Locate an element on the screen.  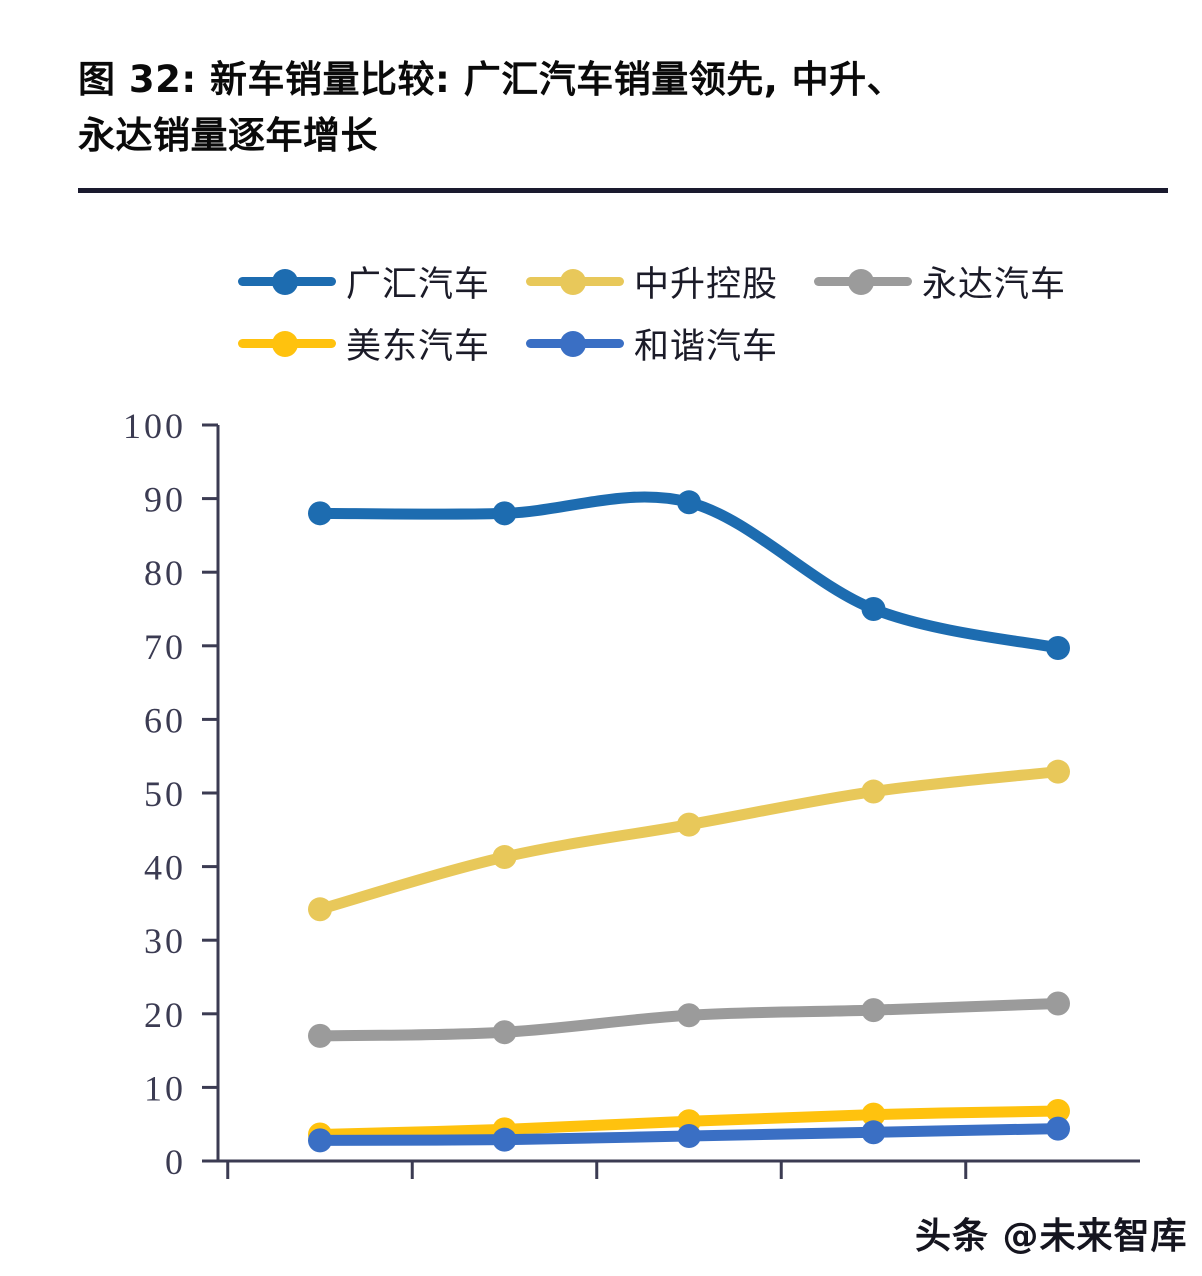
legend-marker-icon-hexie is located at coordinates (575, 343).